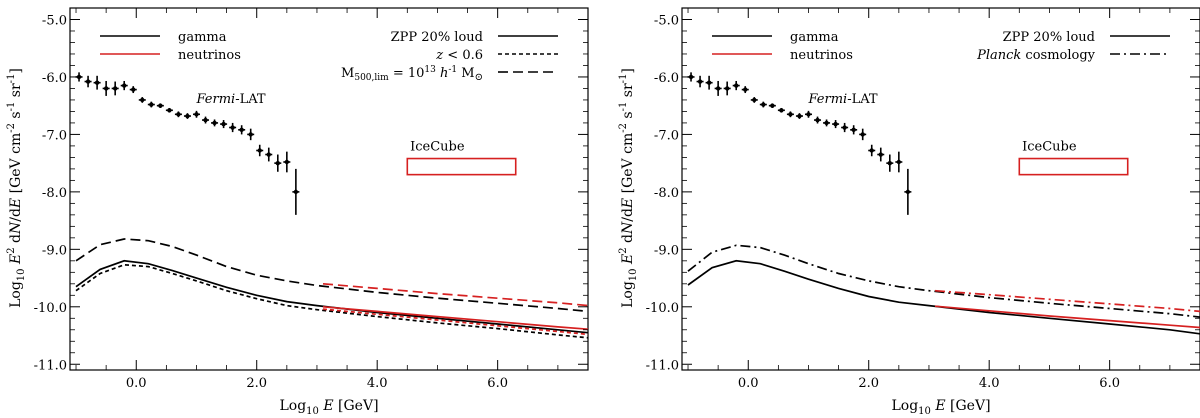 This screenshot has width=1200, height=418. I want to click on right-y-tick-label-1: -6.0, so click(666, 78).